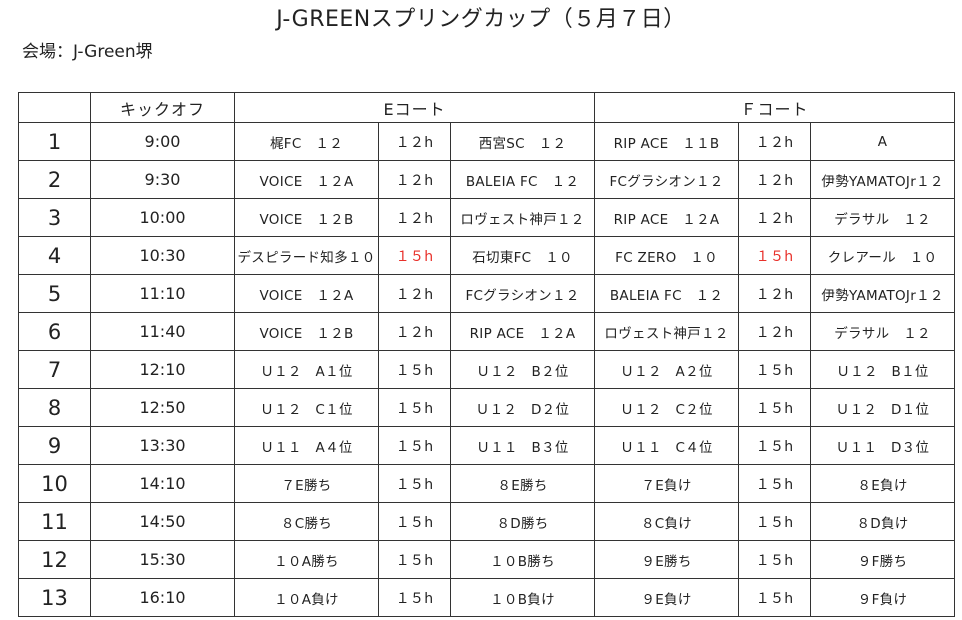 The height and width of the screenshot is (620, 962). I want to click on court-e-home-team: Ｕ１１ A４位, so click(306, 445).